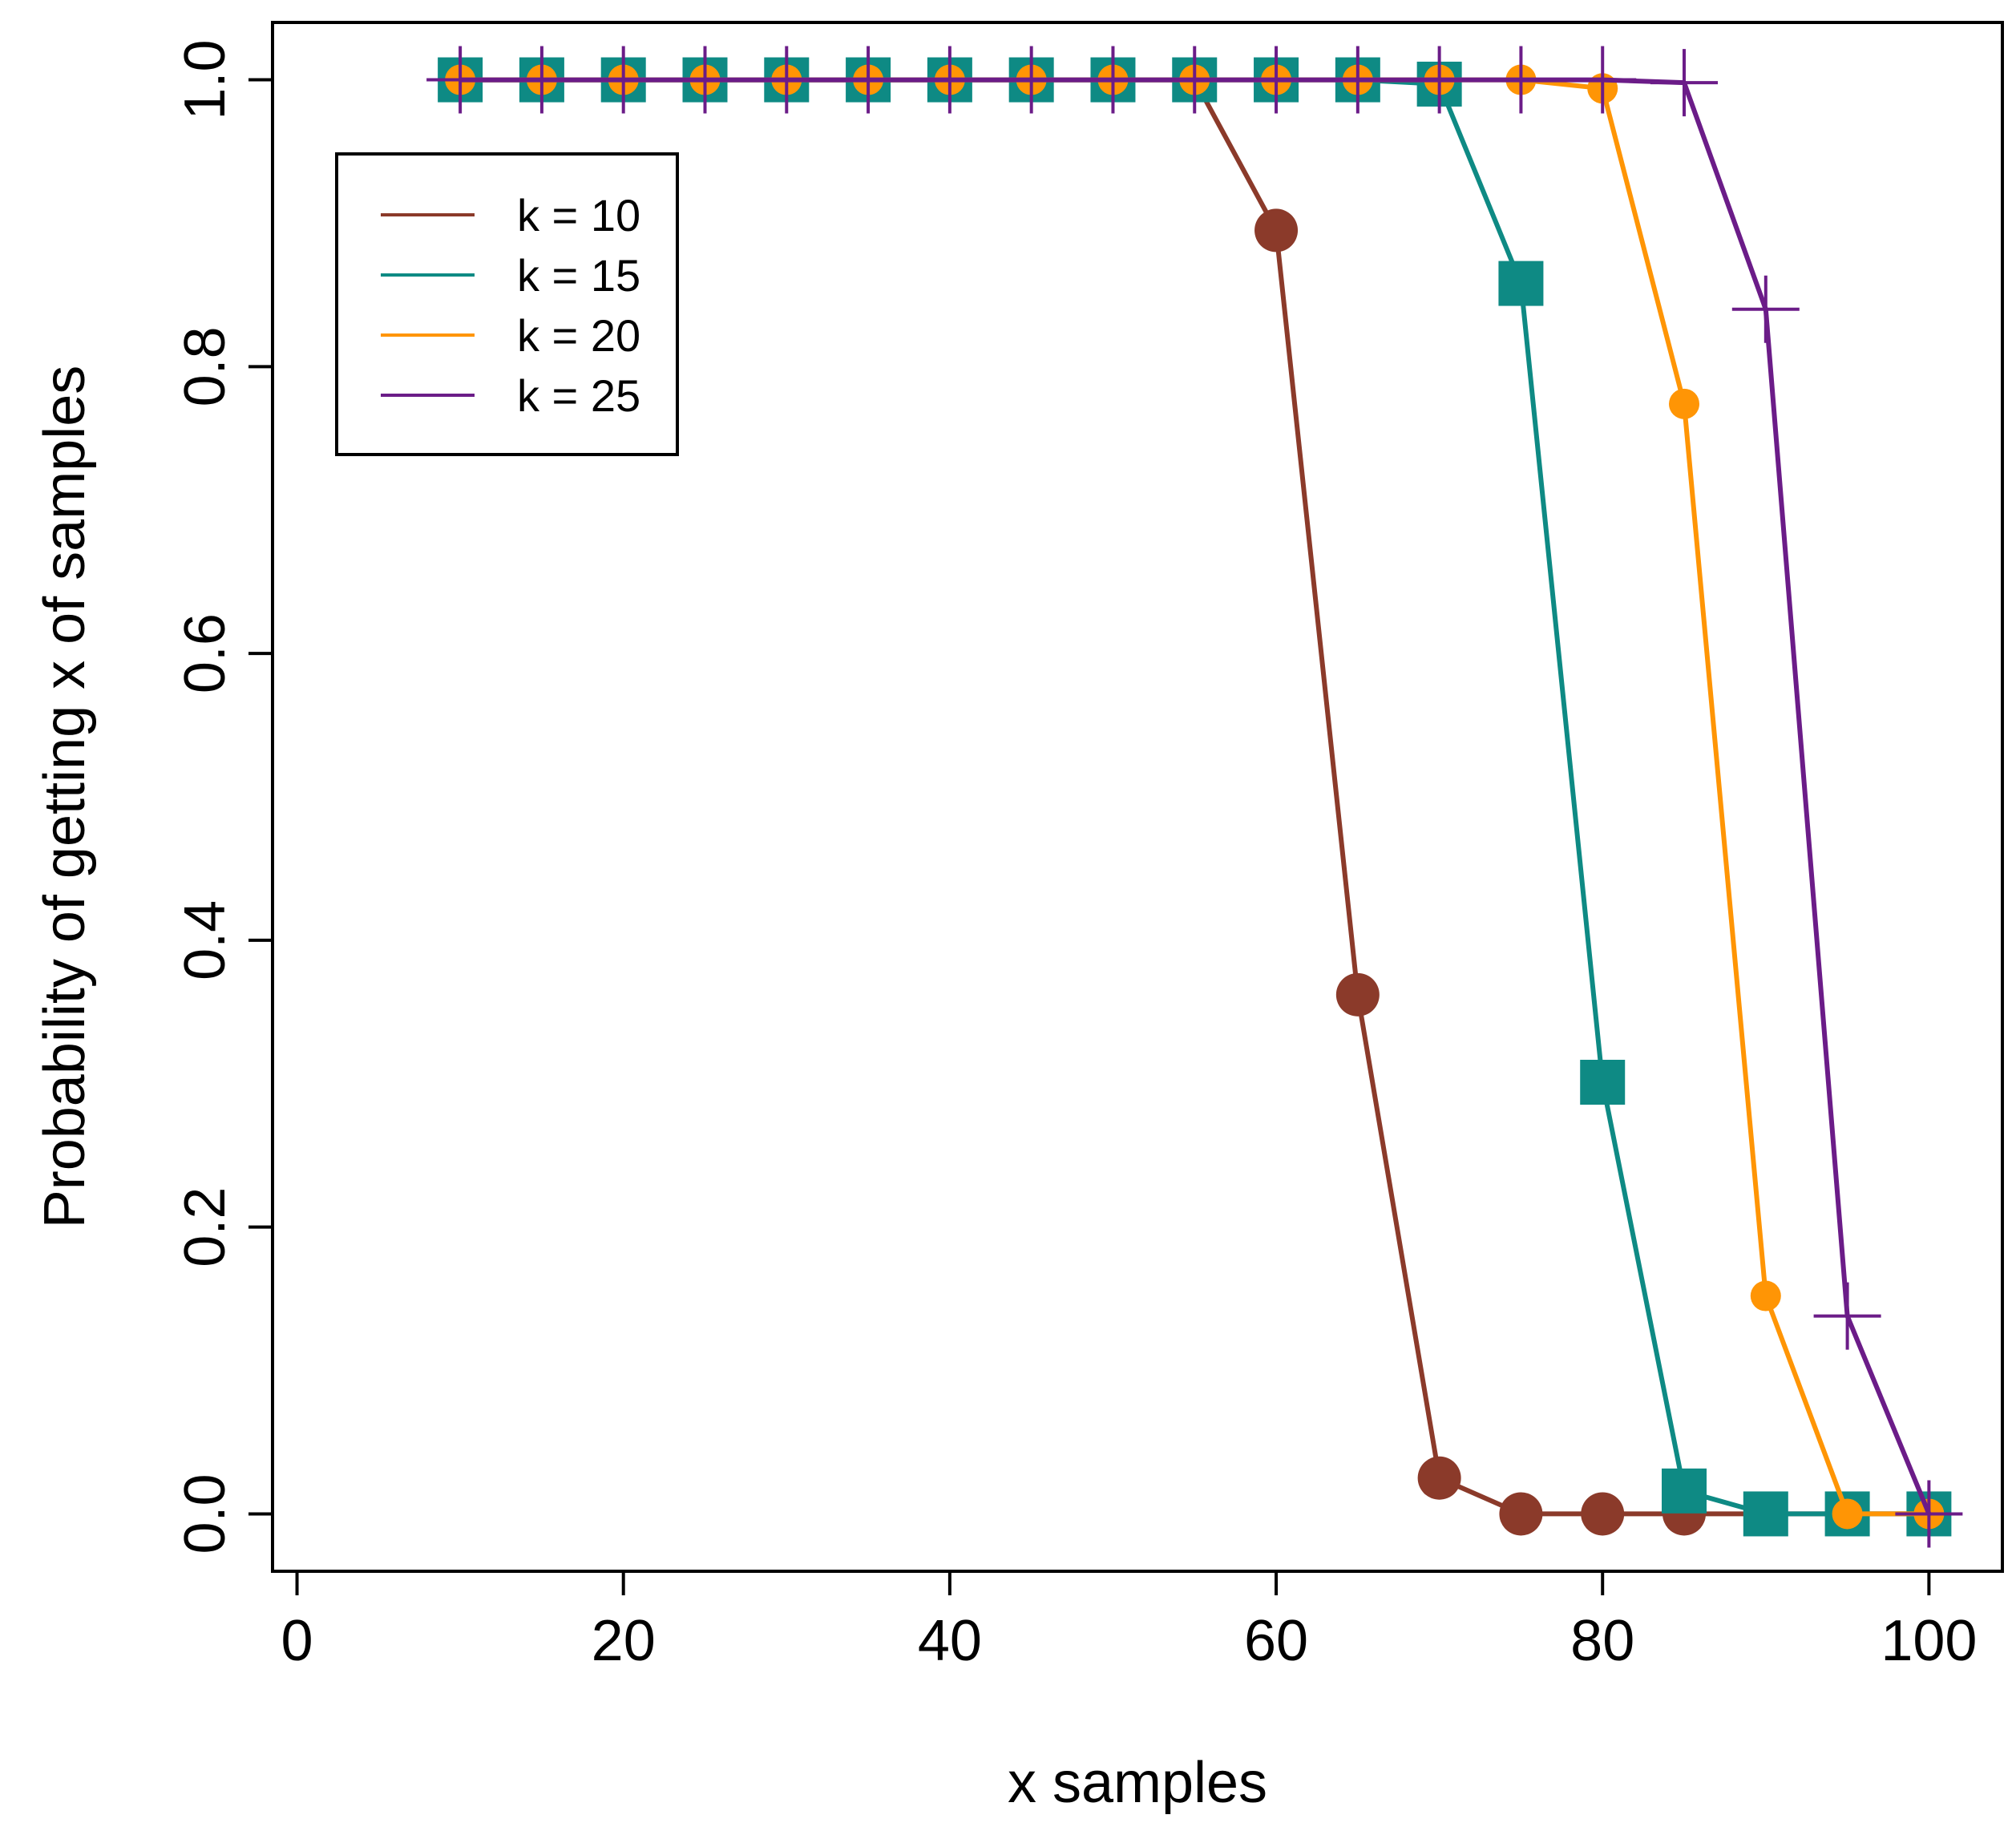 The height and width of the screenshot is (1835, 2016). Describe the element at coordinates (1195, 80) in the screenshot. I see `point-s4-x55` at that location.